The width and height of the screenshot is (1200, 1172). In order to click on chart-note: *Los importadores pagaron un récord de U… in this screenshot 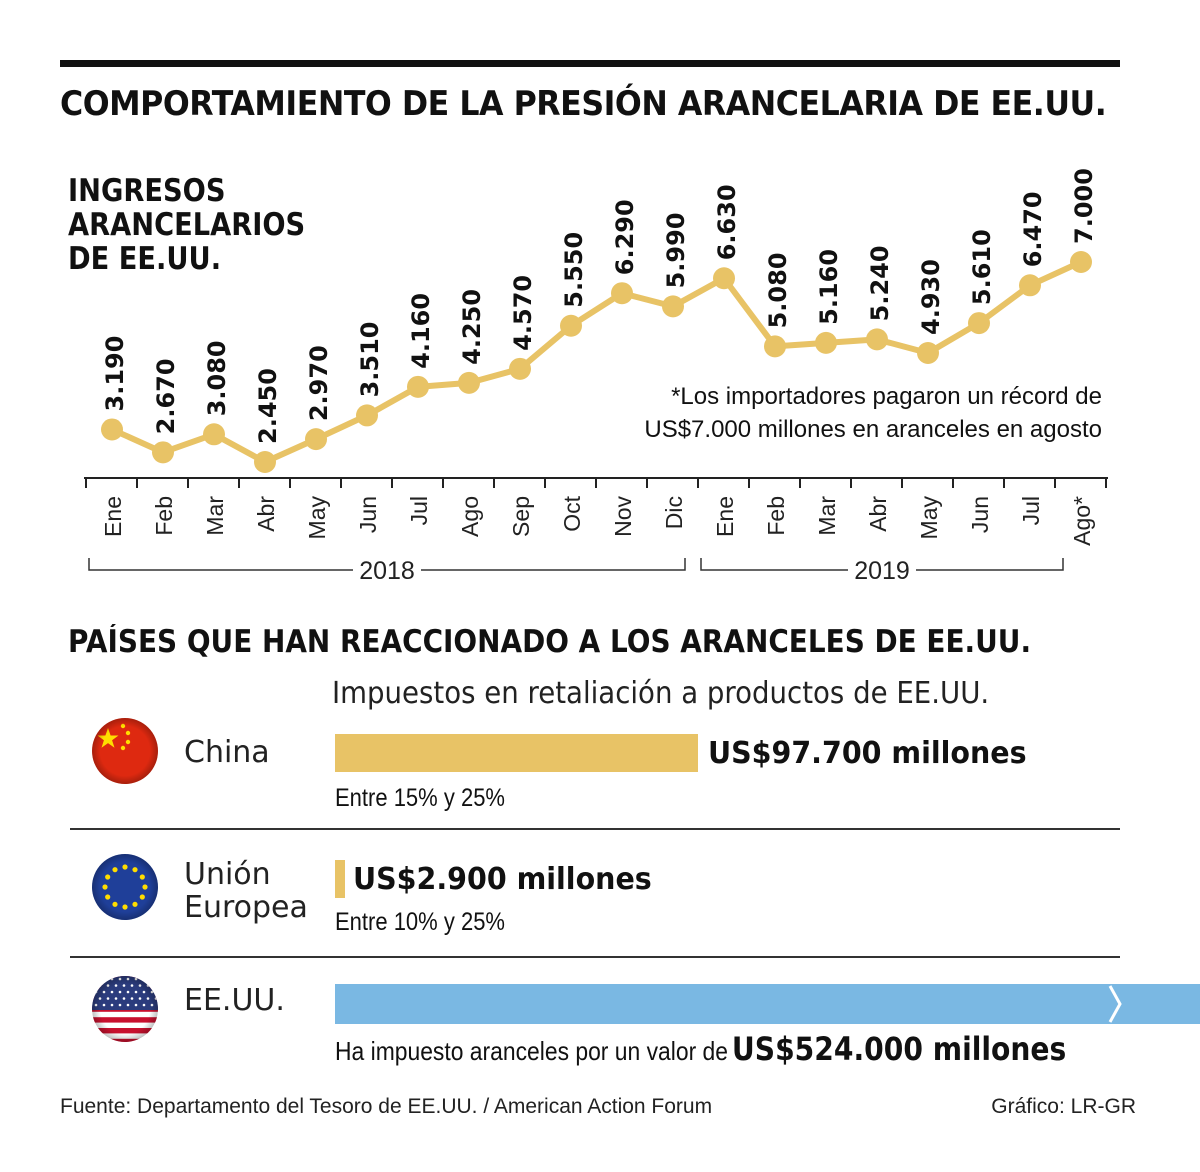, I will do `click(871, 413)`.